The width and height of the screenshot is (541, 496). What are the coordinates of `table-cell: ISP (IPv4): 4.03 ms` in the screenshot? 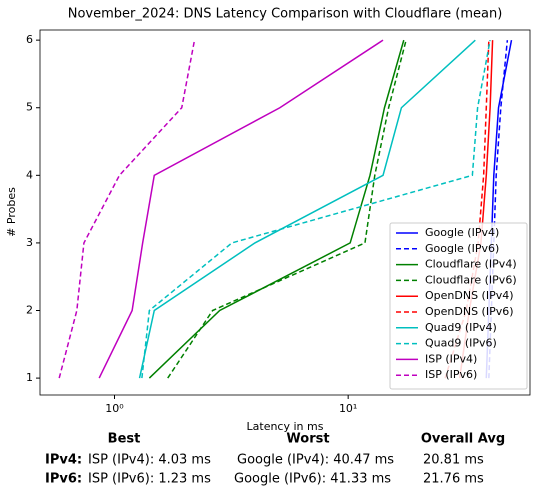 It's located at (149, 460).